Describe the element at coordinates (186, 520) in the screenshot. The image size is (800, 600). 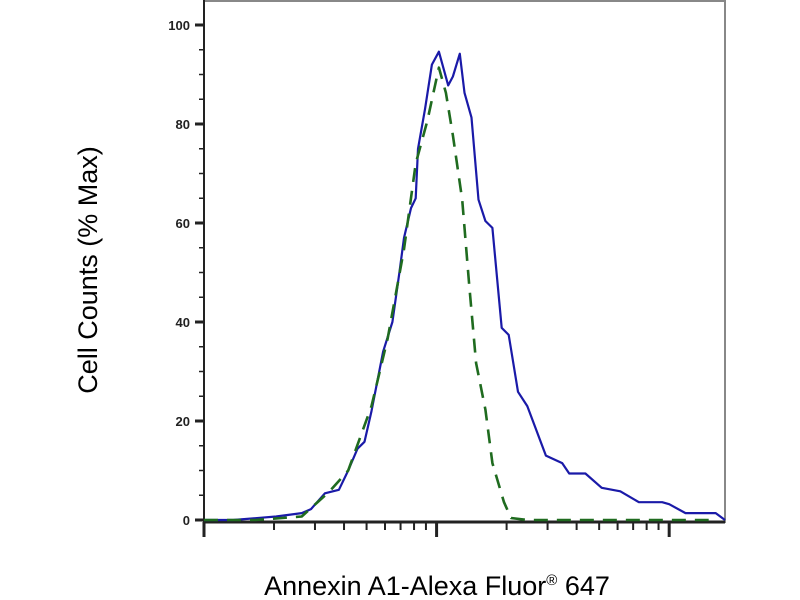
I see `y-tick-label: 0` at that location.